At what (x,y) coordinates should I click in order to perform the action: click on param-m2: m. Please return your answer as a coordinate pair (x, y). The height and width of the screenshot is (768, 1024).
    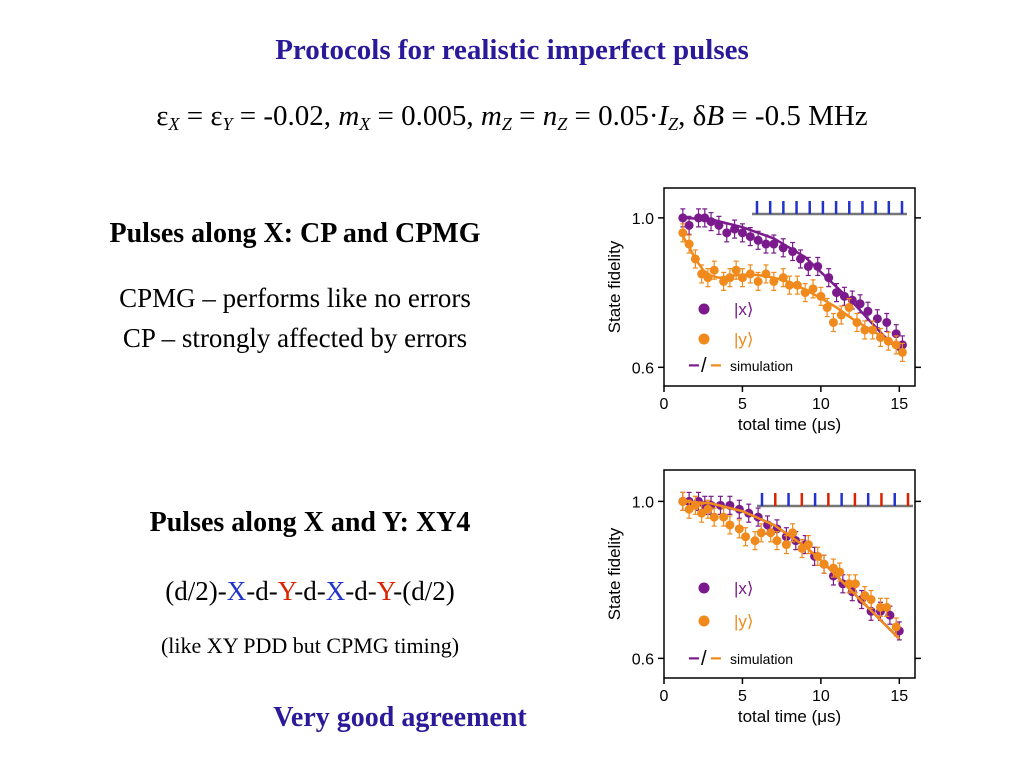
    Looking at the image, I should click on (491, 116).